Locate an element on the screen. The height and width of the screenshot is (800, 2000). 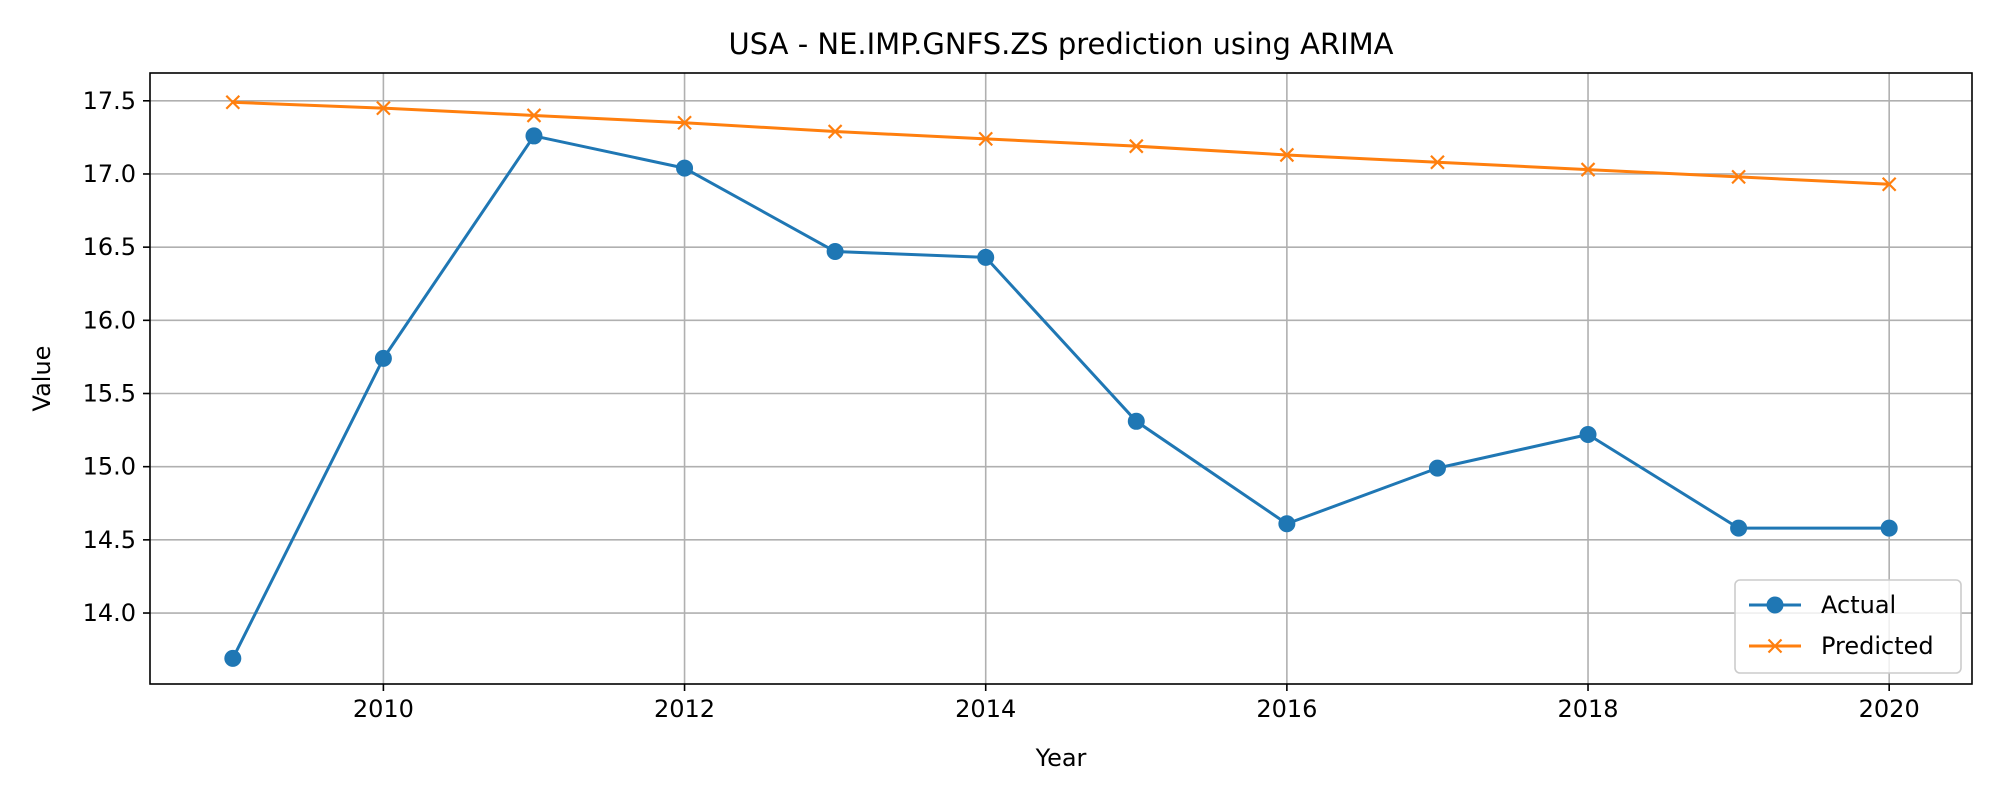
legend-label-predicted: Predicted is located at coordinates (1877, 646).